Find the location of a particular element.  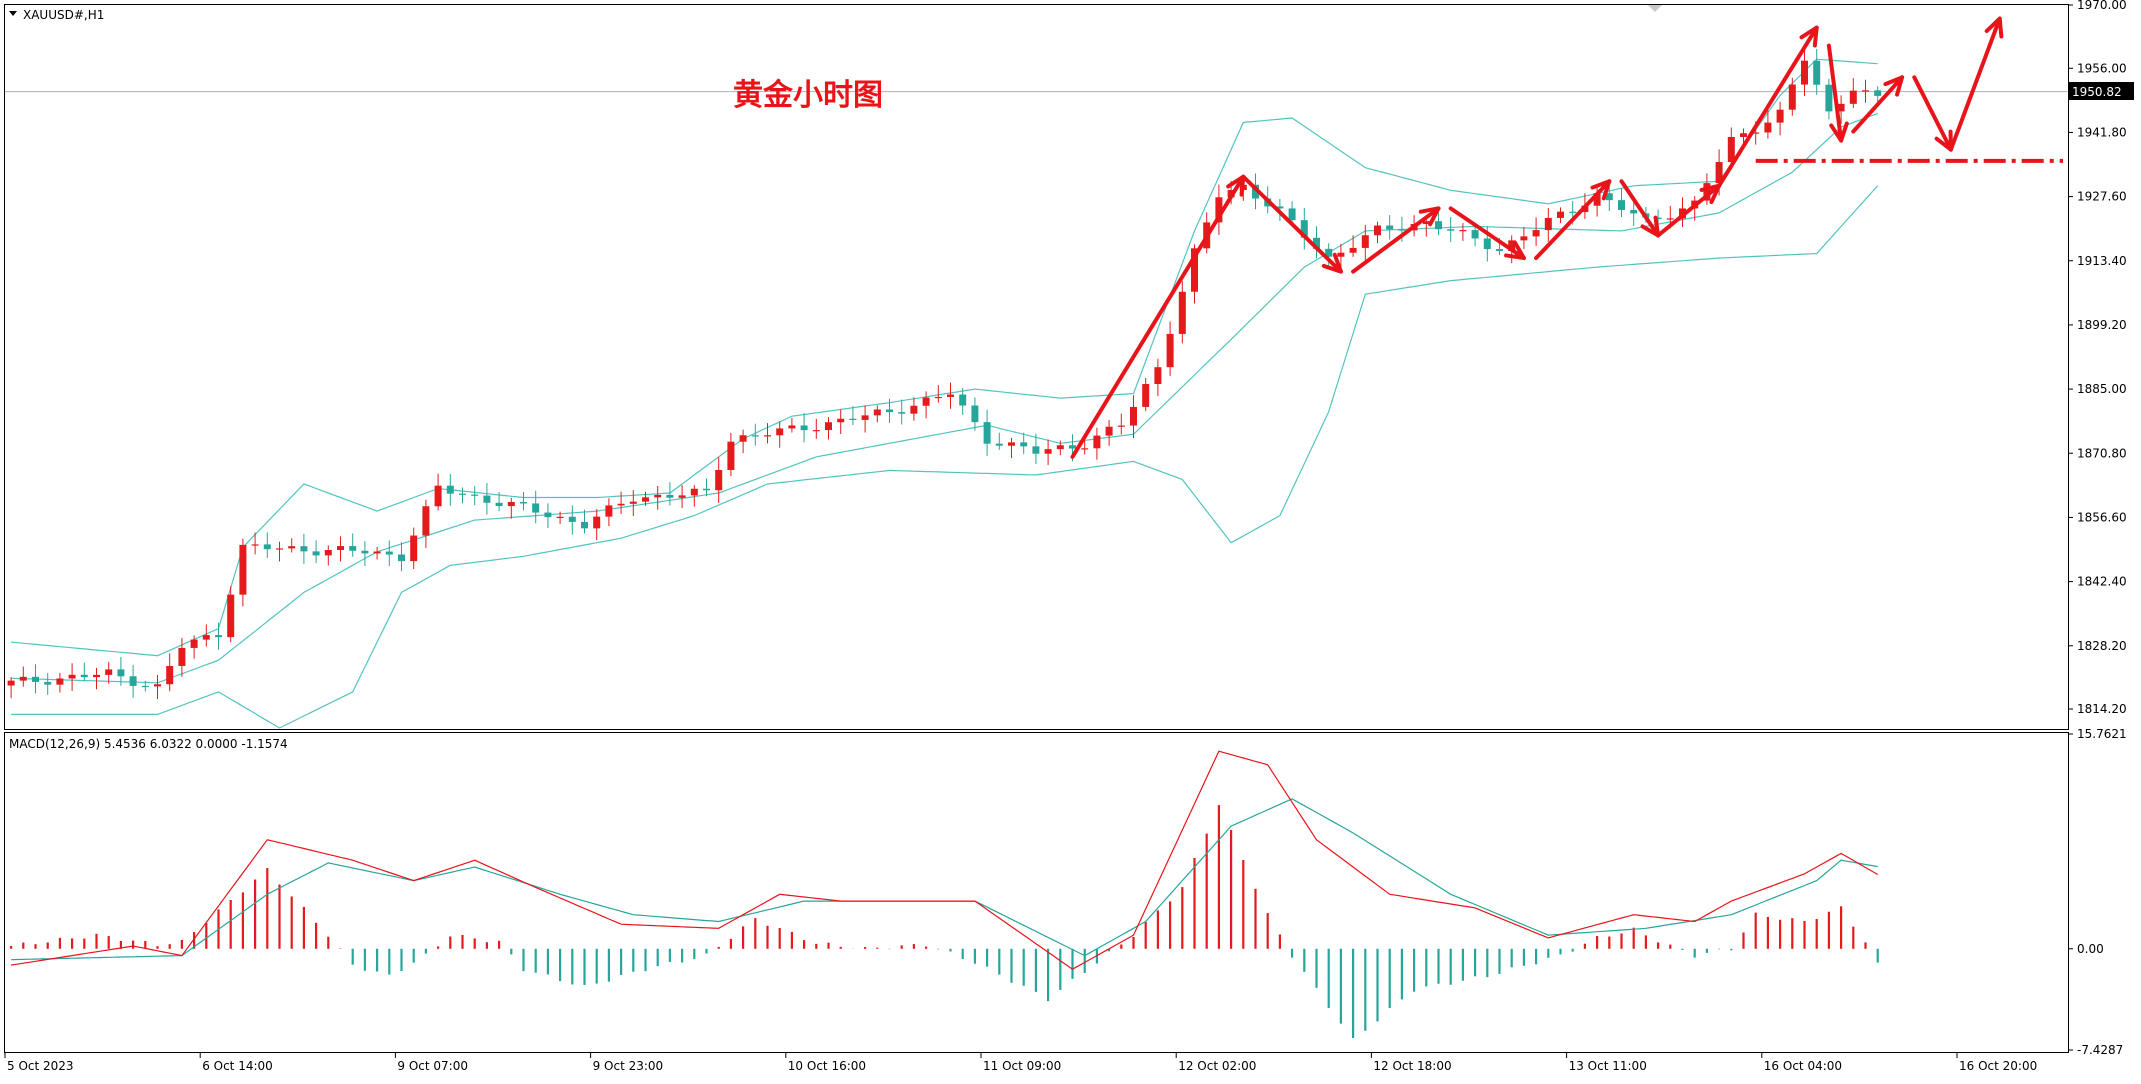

price-tick-label: 1828.20 is located at coordinates (2102, 646).